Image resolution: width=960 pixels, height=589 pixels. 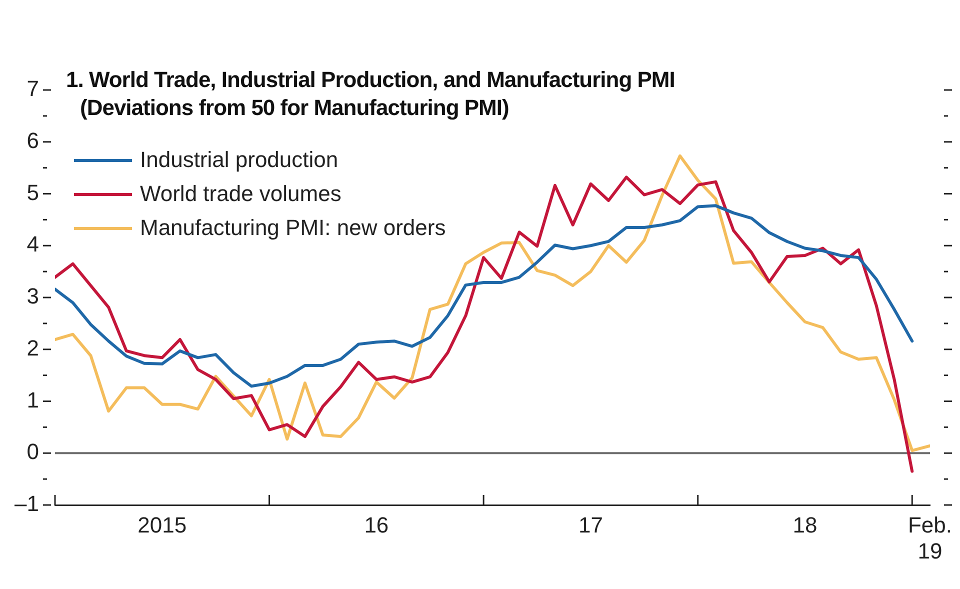 I want to click on x-tick-label: 18, so click(x=805, y=525).